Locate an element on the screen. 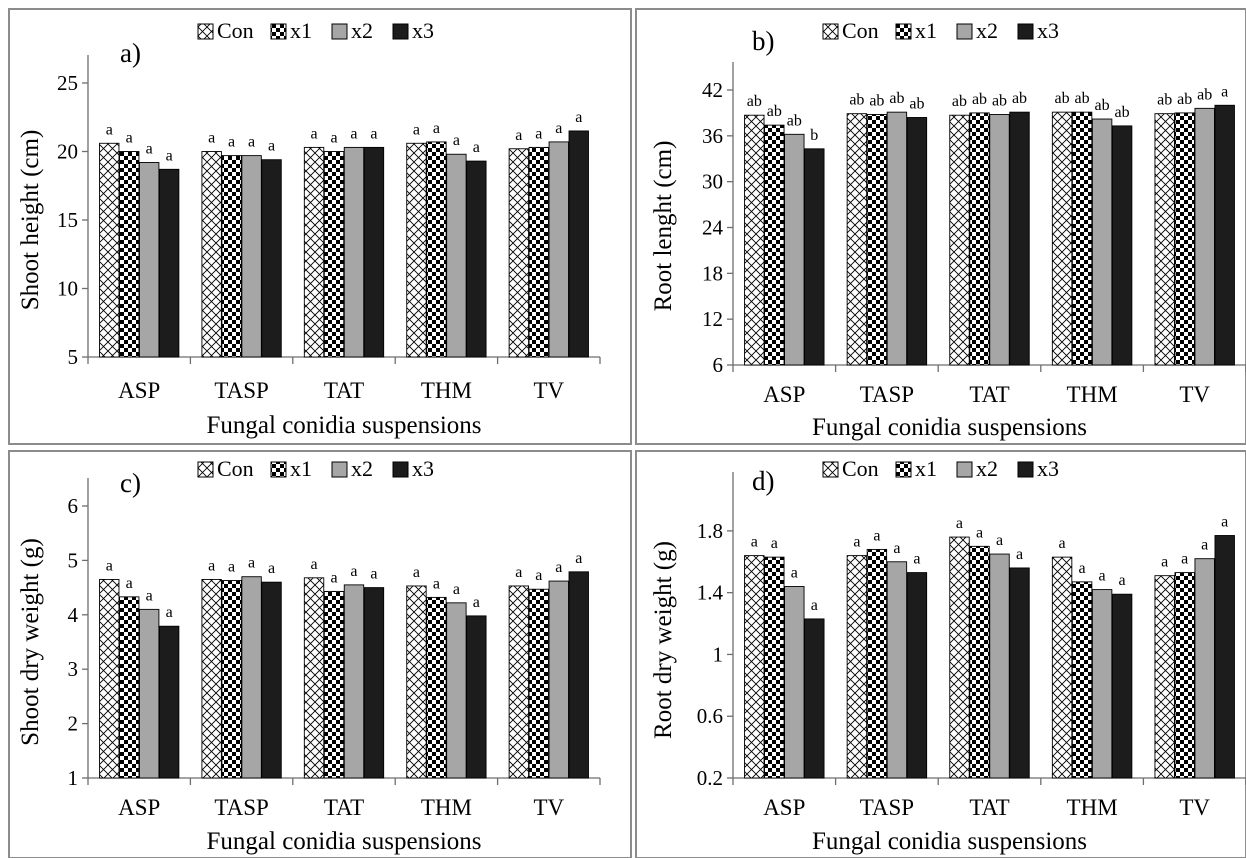 The image size is (1246, 858). y-tick-label: 20 is located at coordinates (67, 152).